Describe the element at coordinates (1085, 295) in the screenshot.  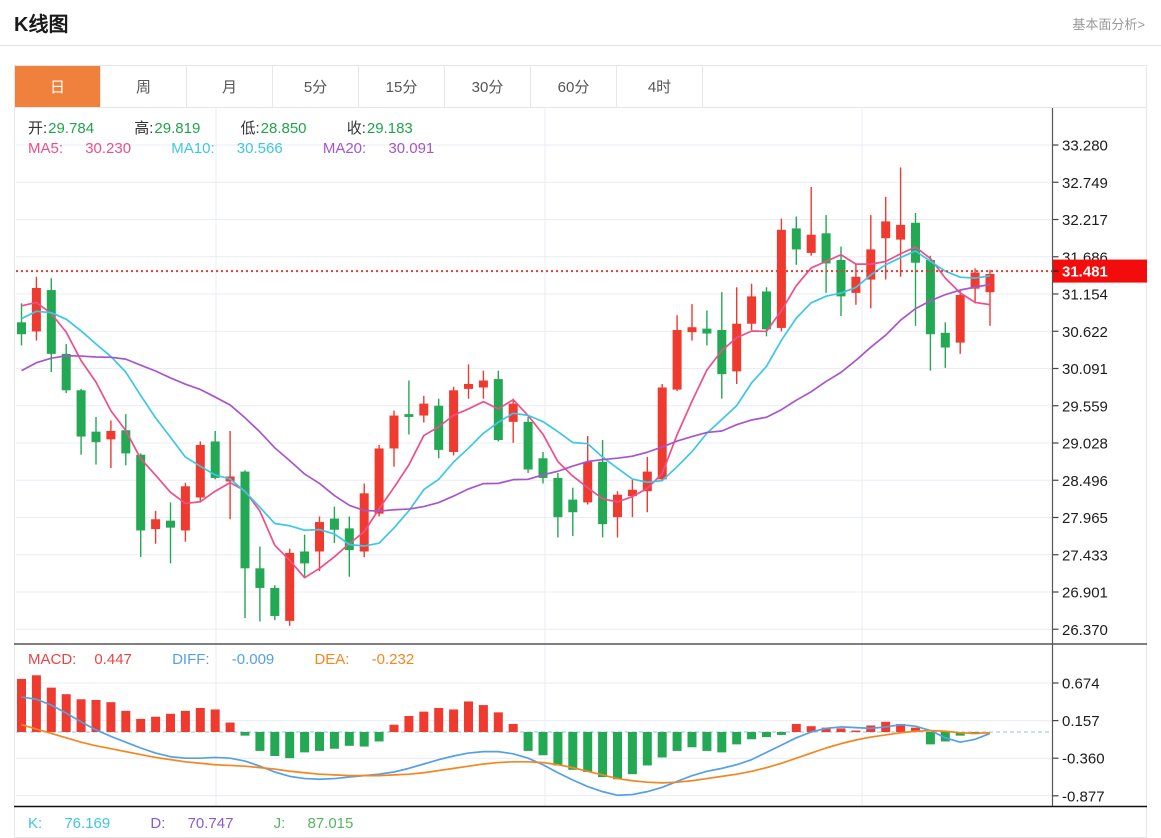
I see `svg-text: 31.154` at that location.